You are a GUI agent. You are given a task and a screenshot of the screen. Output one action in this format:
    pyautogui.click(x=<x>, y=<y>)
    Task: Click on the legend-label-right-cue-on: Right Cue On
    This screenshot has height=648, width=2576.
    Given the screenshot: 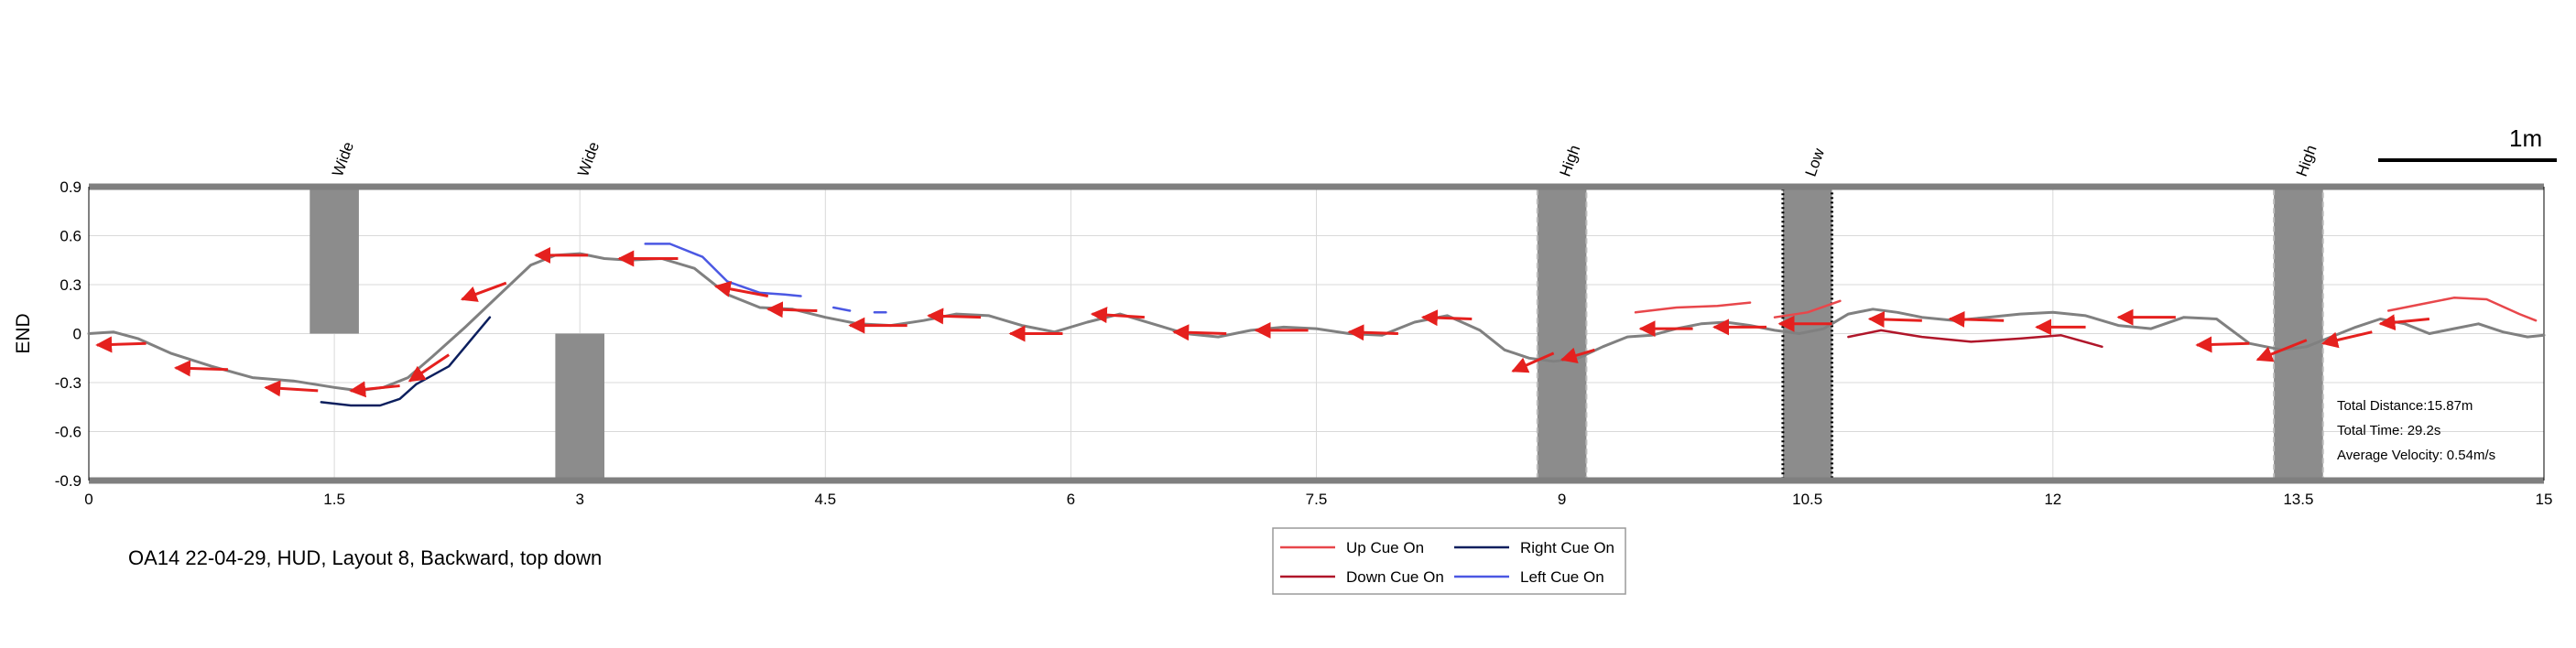 What is the action you would take?
    pyautogui.click(x=1567, y=547)
    